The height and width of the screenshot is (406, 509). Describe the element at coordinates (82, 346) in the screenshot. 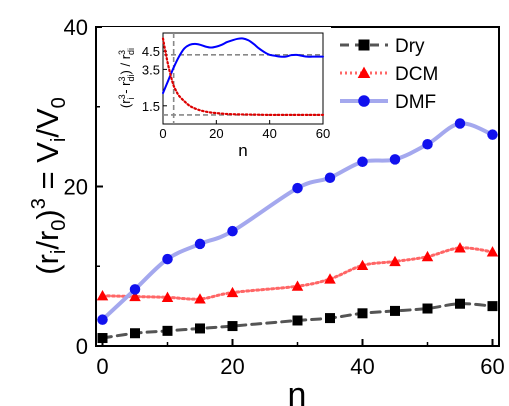

I see `main-y-tick-label: 0` at that location.